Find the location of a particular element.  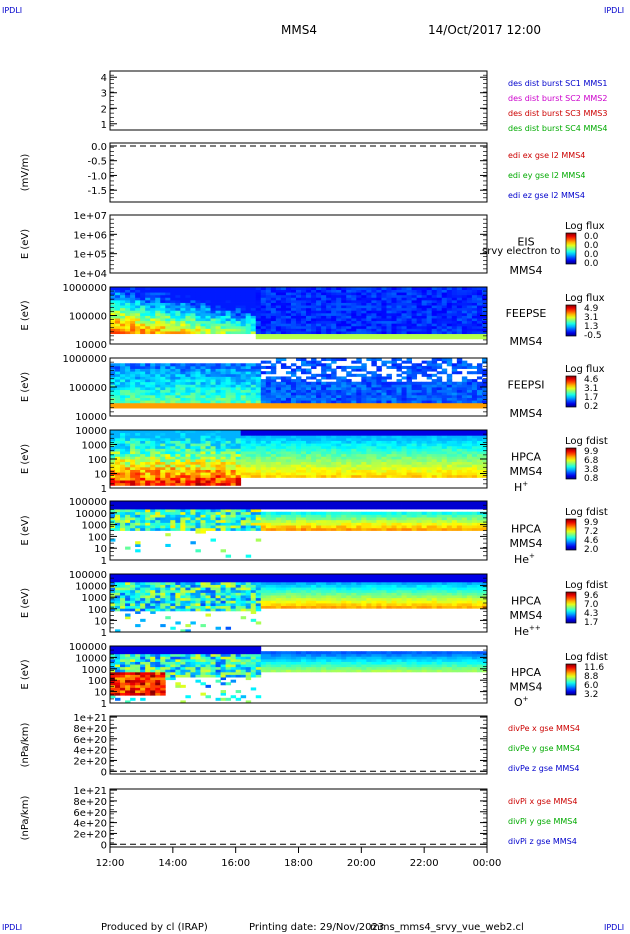

overlay-label: srvy electron to is located at coordinates (521, 251).